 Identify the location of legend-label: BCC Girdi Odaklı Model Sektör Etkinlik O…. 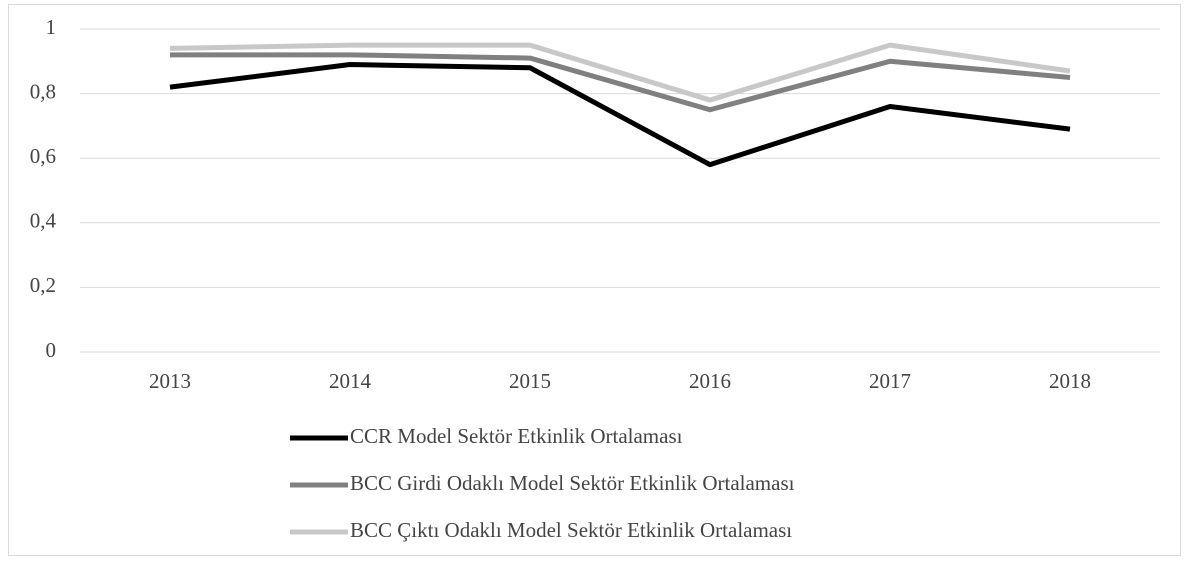
(572, 483).